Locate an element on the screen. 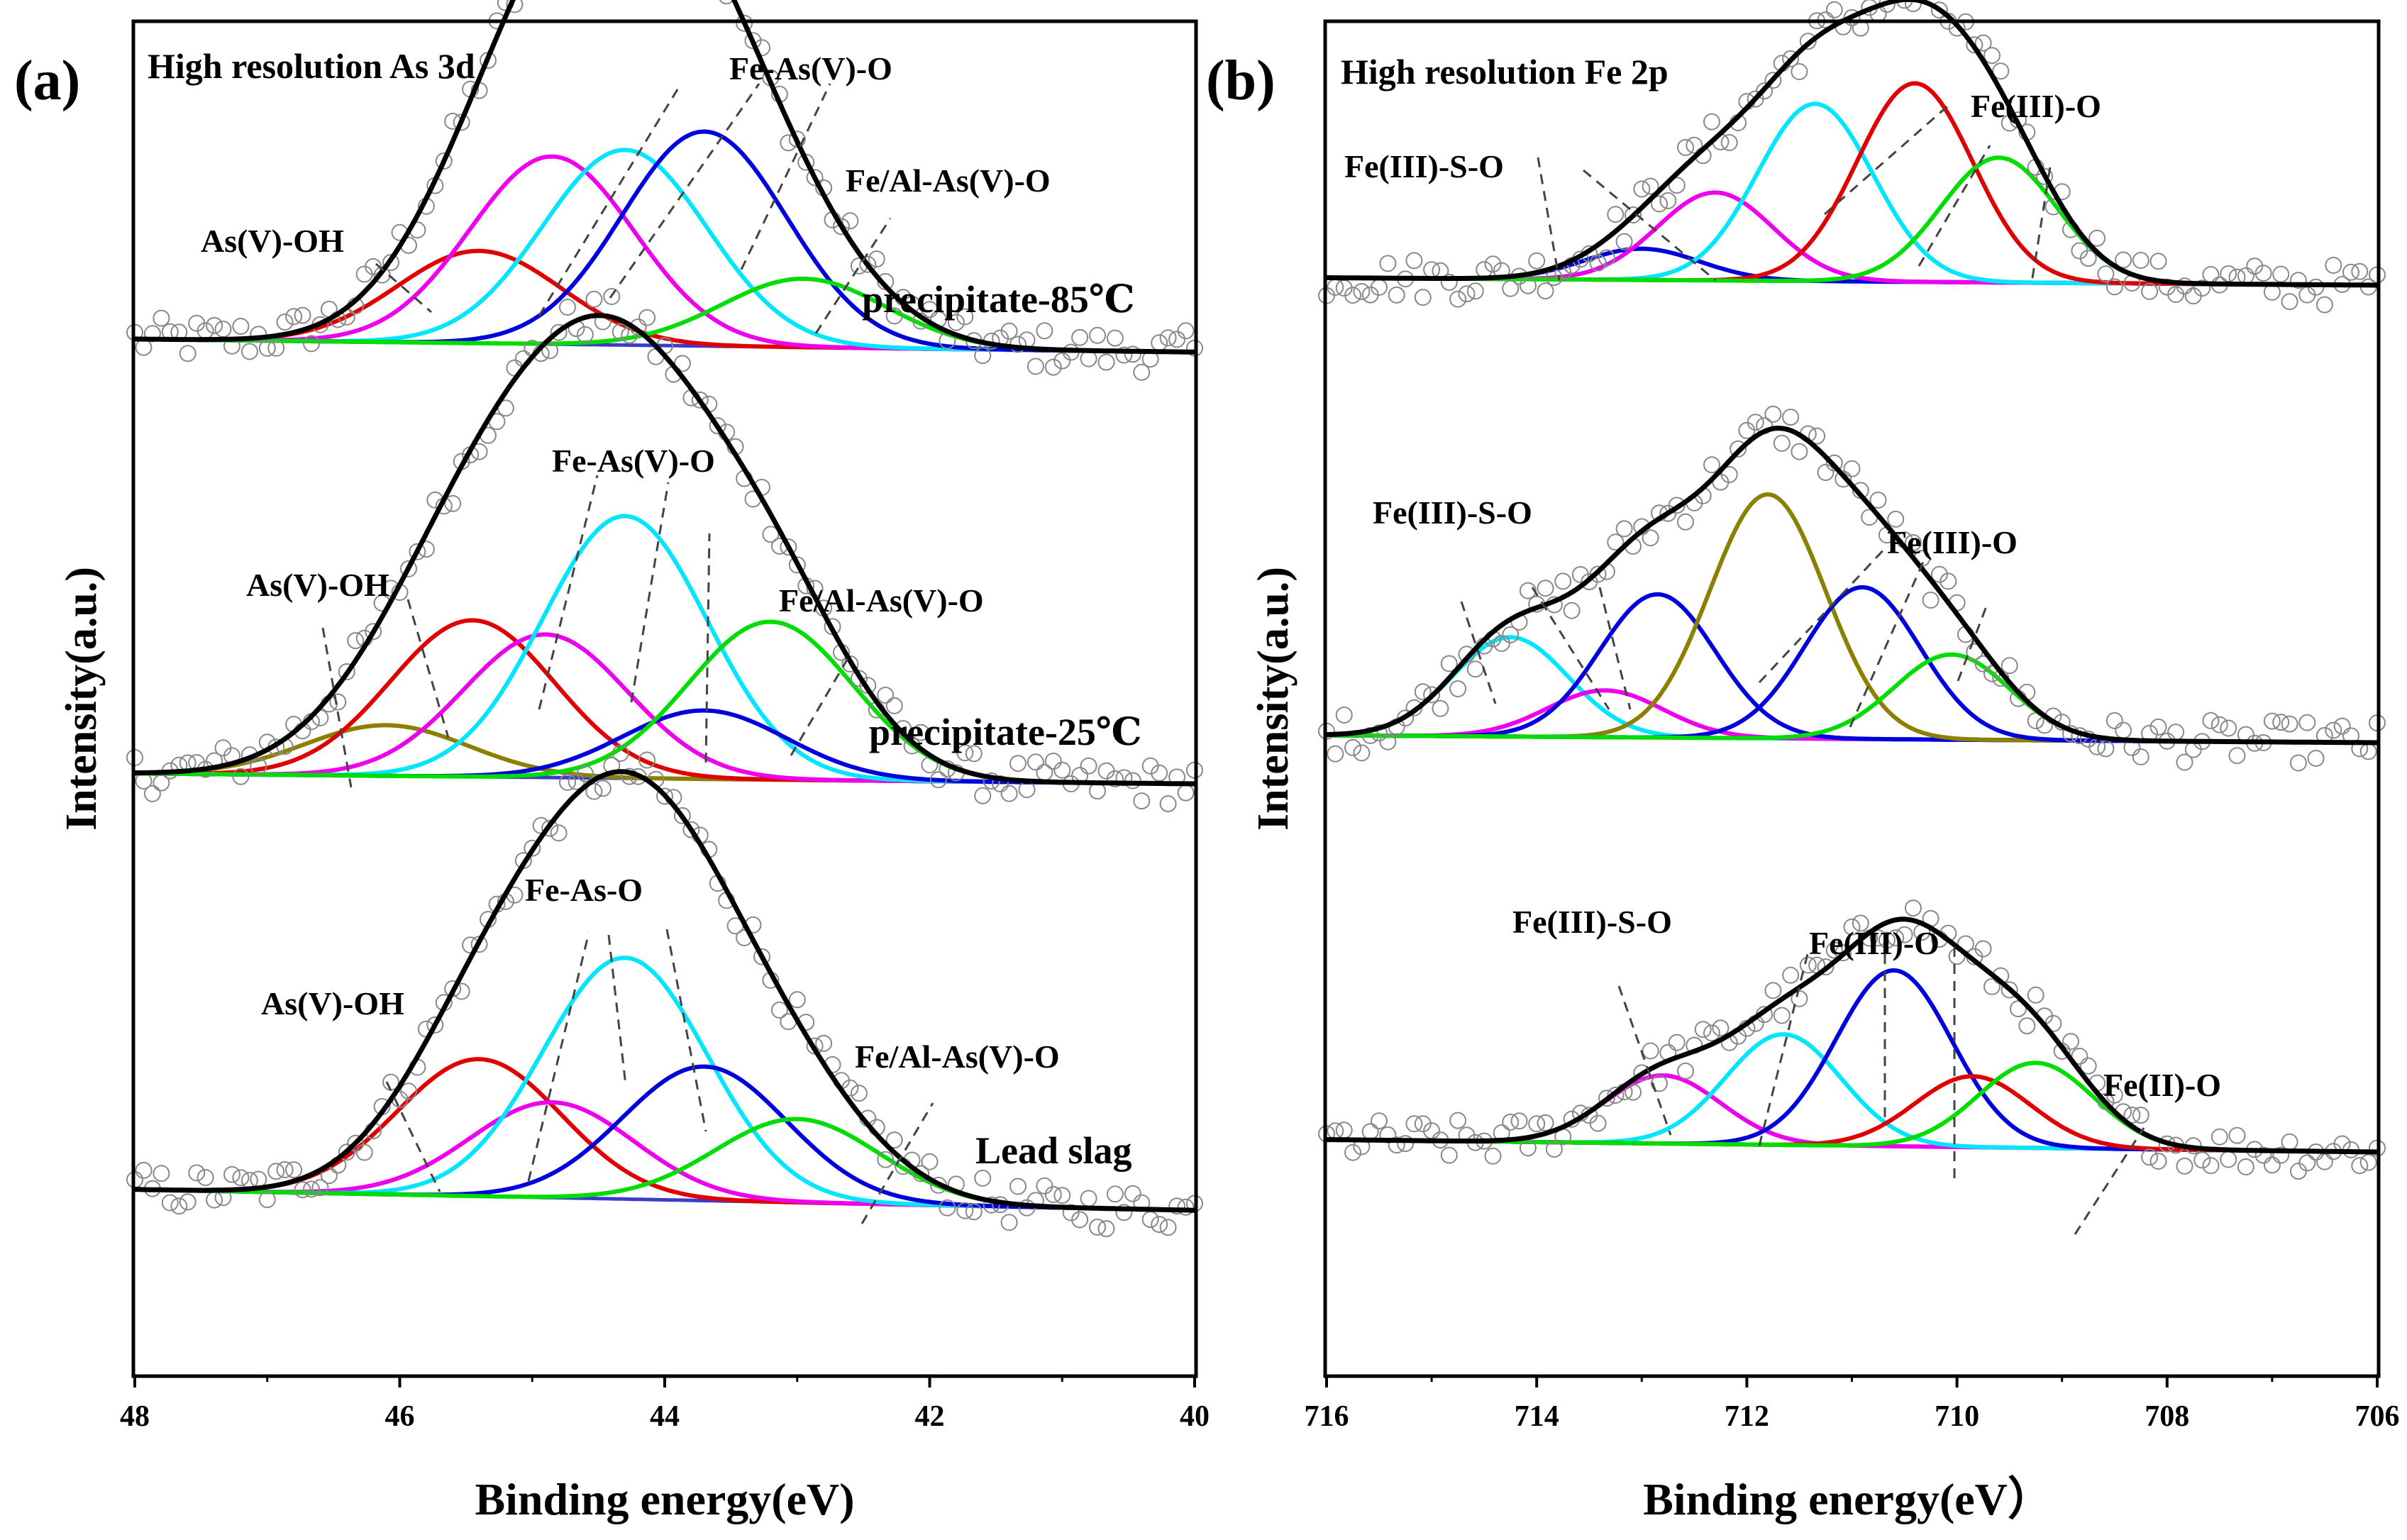  panel-a-title: High resolution As 3d is located at coordinates (311, 66).